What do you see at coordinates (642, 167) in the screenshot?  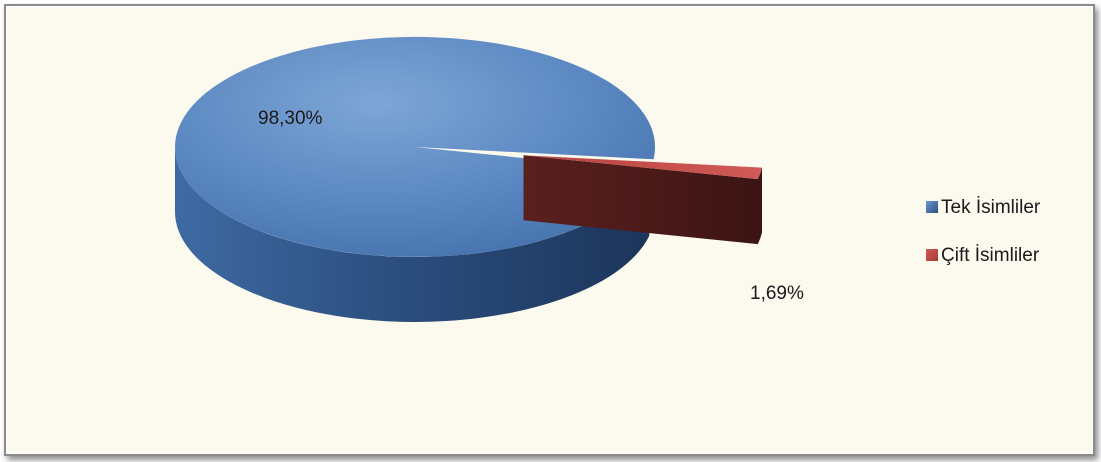 I see `slice-top-cift` at bounding box center [642, 167].